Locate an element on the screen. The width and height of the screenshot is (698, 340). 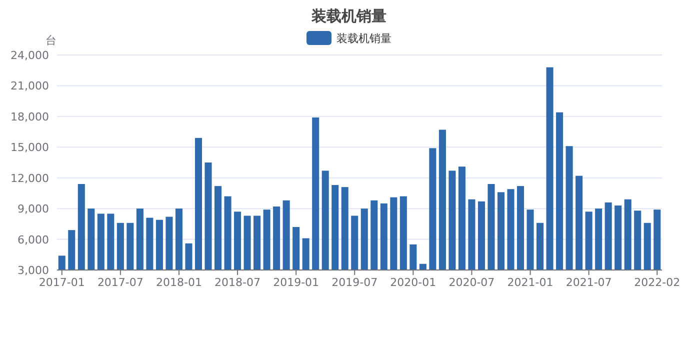
chart-title: 装载机销量 is located at coordinates (348, 16).